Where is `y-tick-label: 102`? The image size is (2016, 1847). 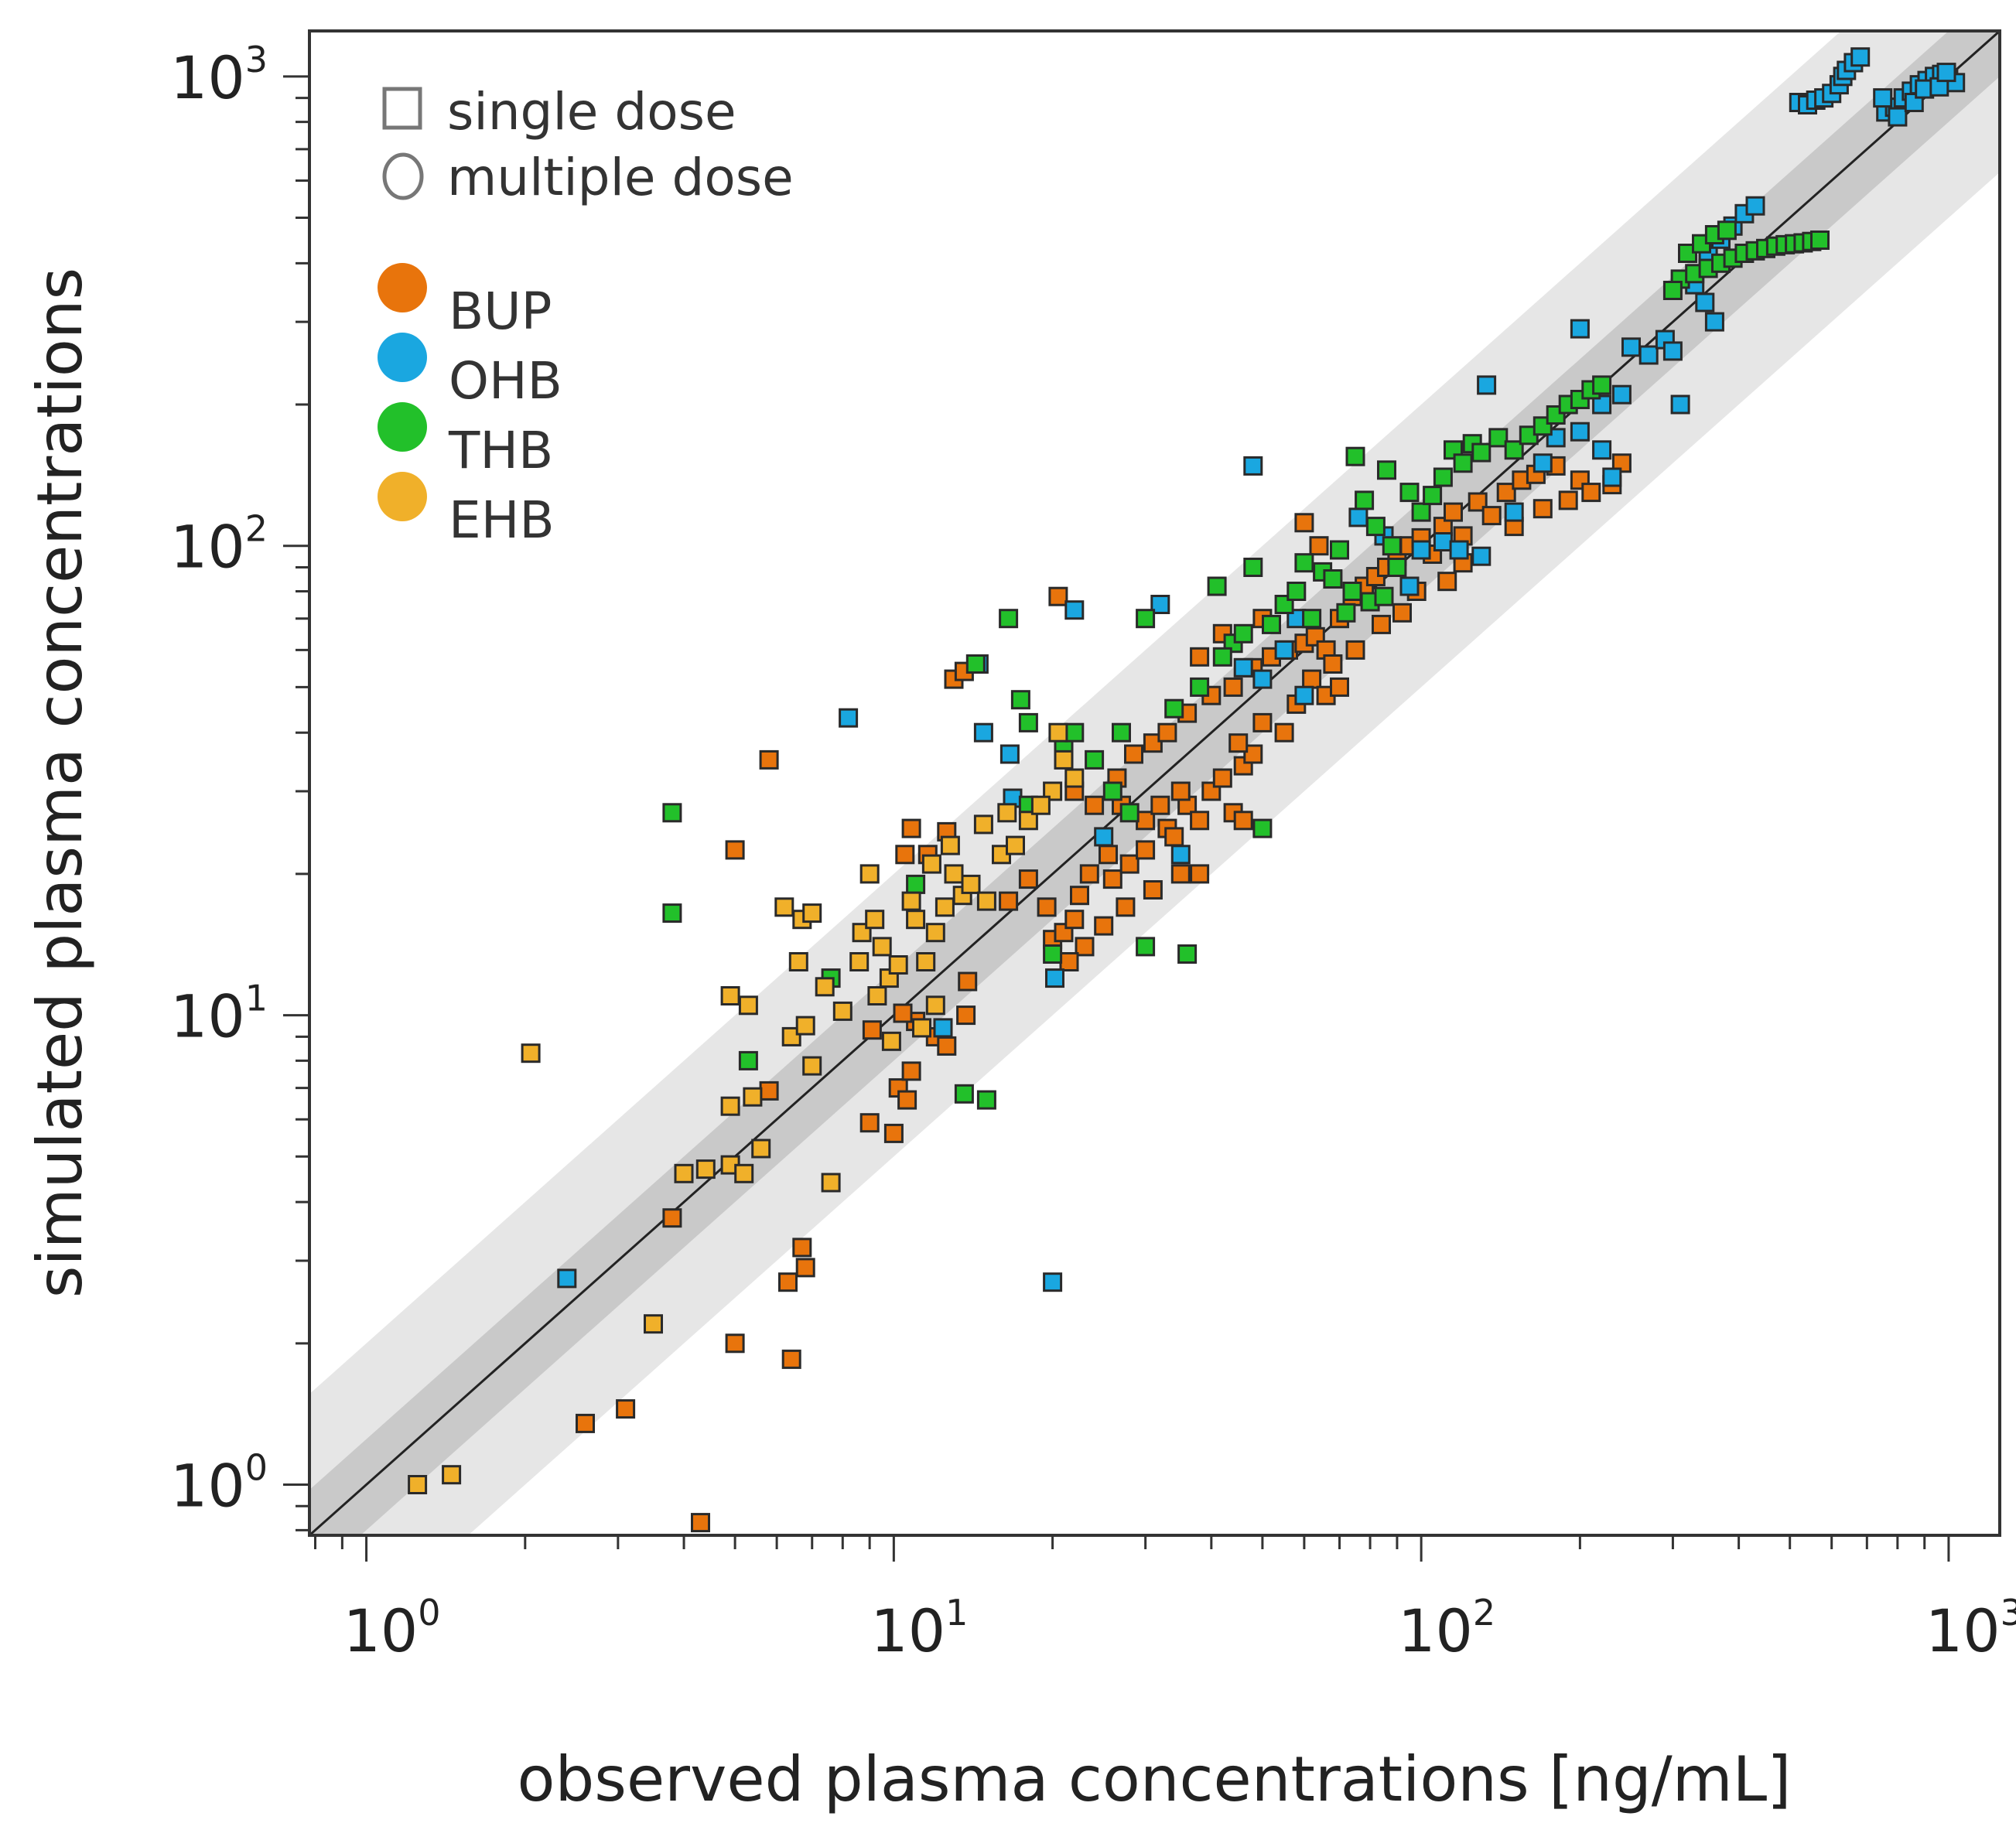 y-tick-label: 102 is located at coordinates (219, 545).